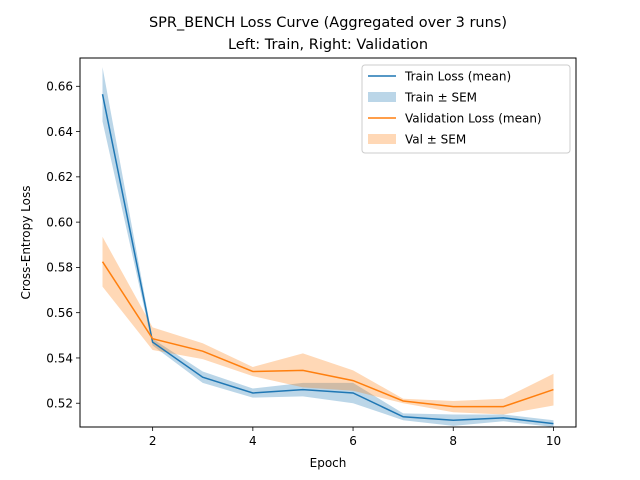 The height and width of the screenshot is (480, 640). Describe the element at coordinates (26, 243) in the screenshot. I see `y-axis-label: Cross-Entropy Loss` at that location.